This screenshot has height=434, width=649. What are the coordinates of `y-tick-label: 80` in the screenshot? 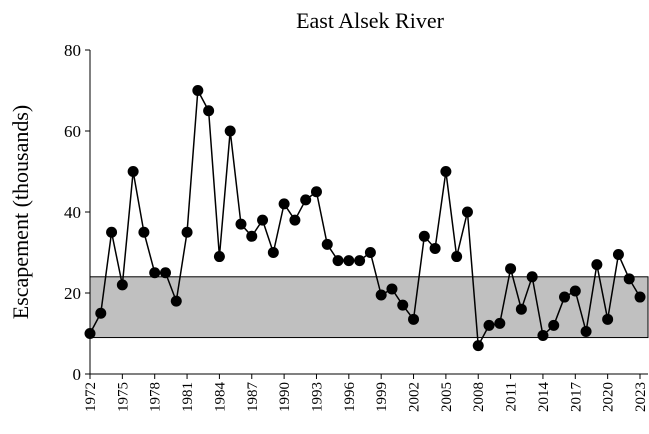 It's located at (72, 50).